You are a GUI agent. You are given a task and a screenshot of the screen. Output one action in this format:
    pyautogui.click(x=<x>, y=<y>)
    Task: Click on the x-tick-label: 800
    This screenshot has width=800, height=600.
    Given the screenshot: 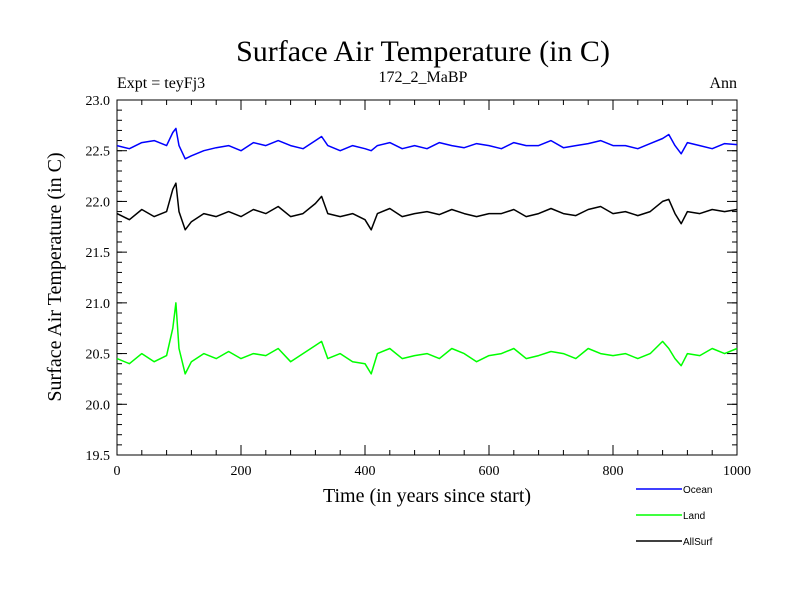 What is the action you would take?
    pyautogui.click(x=613, y=471)
    